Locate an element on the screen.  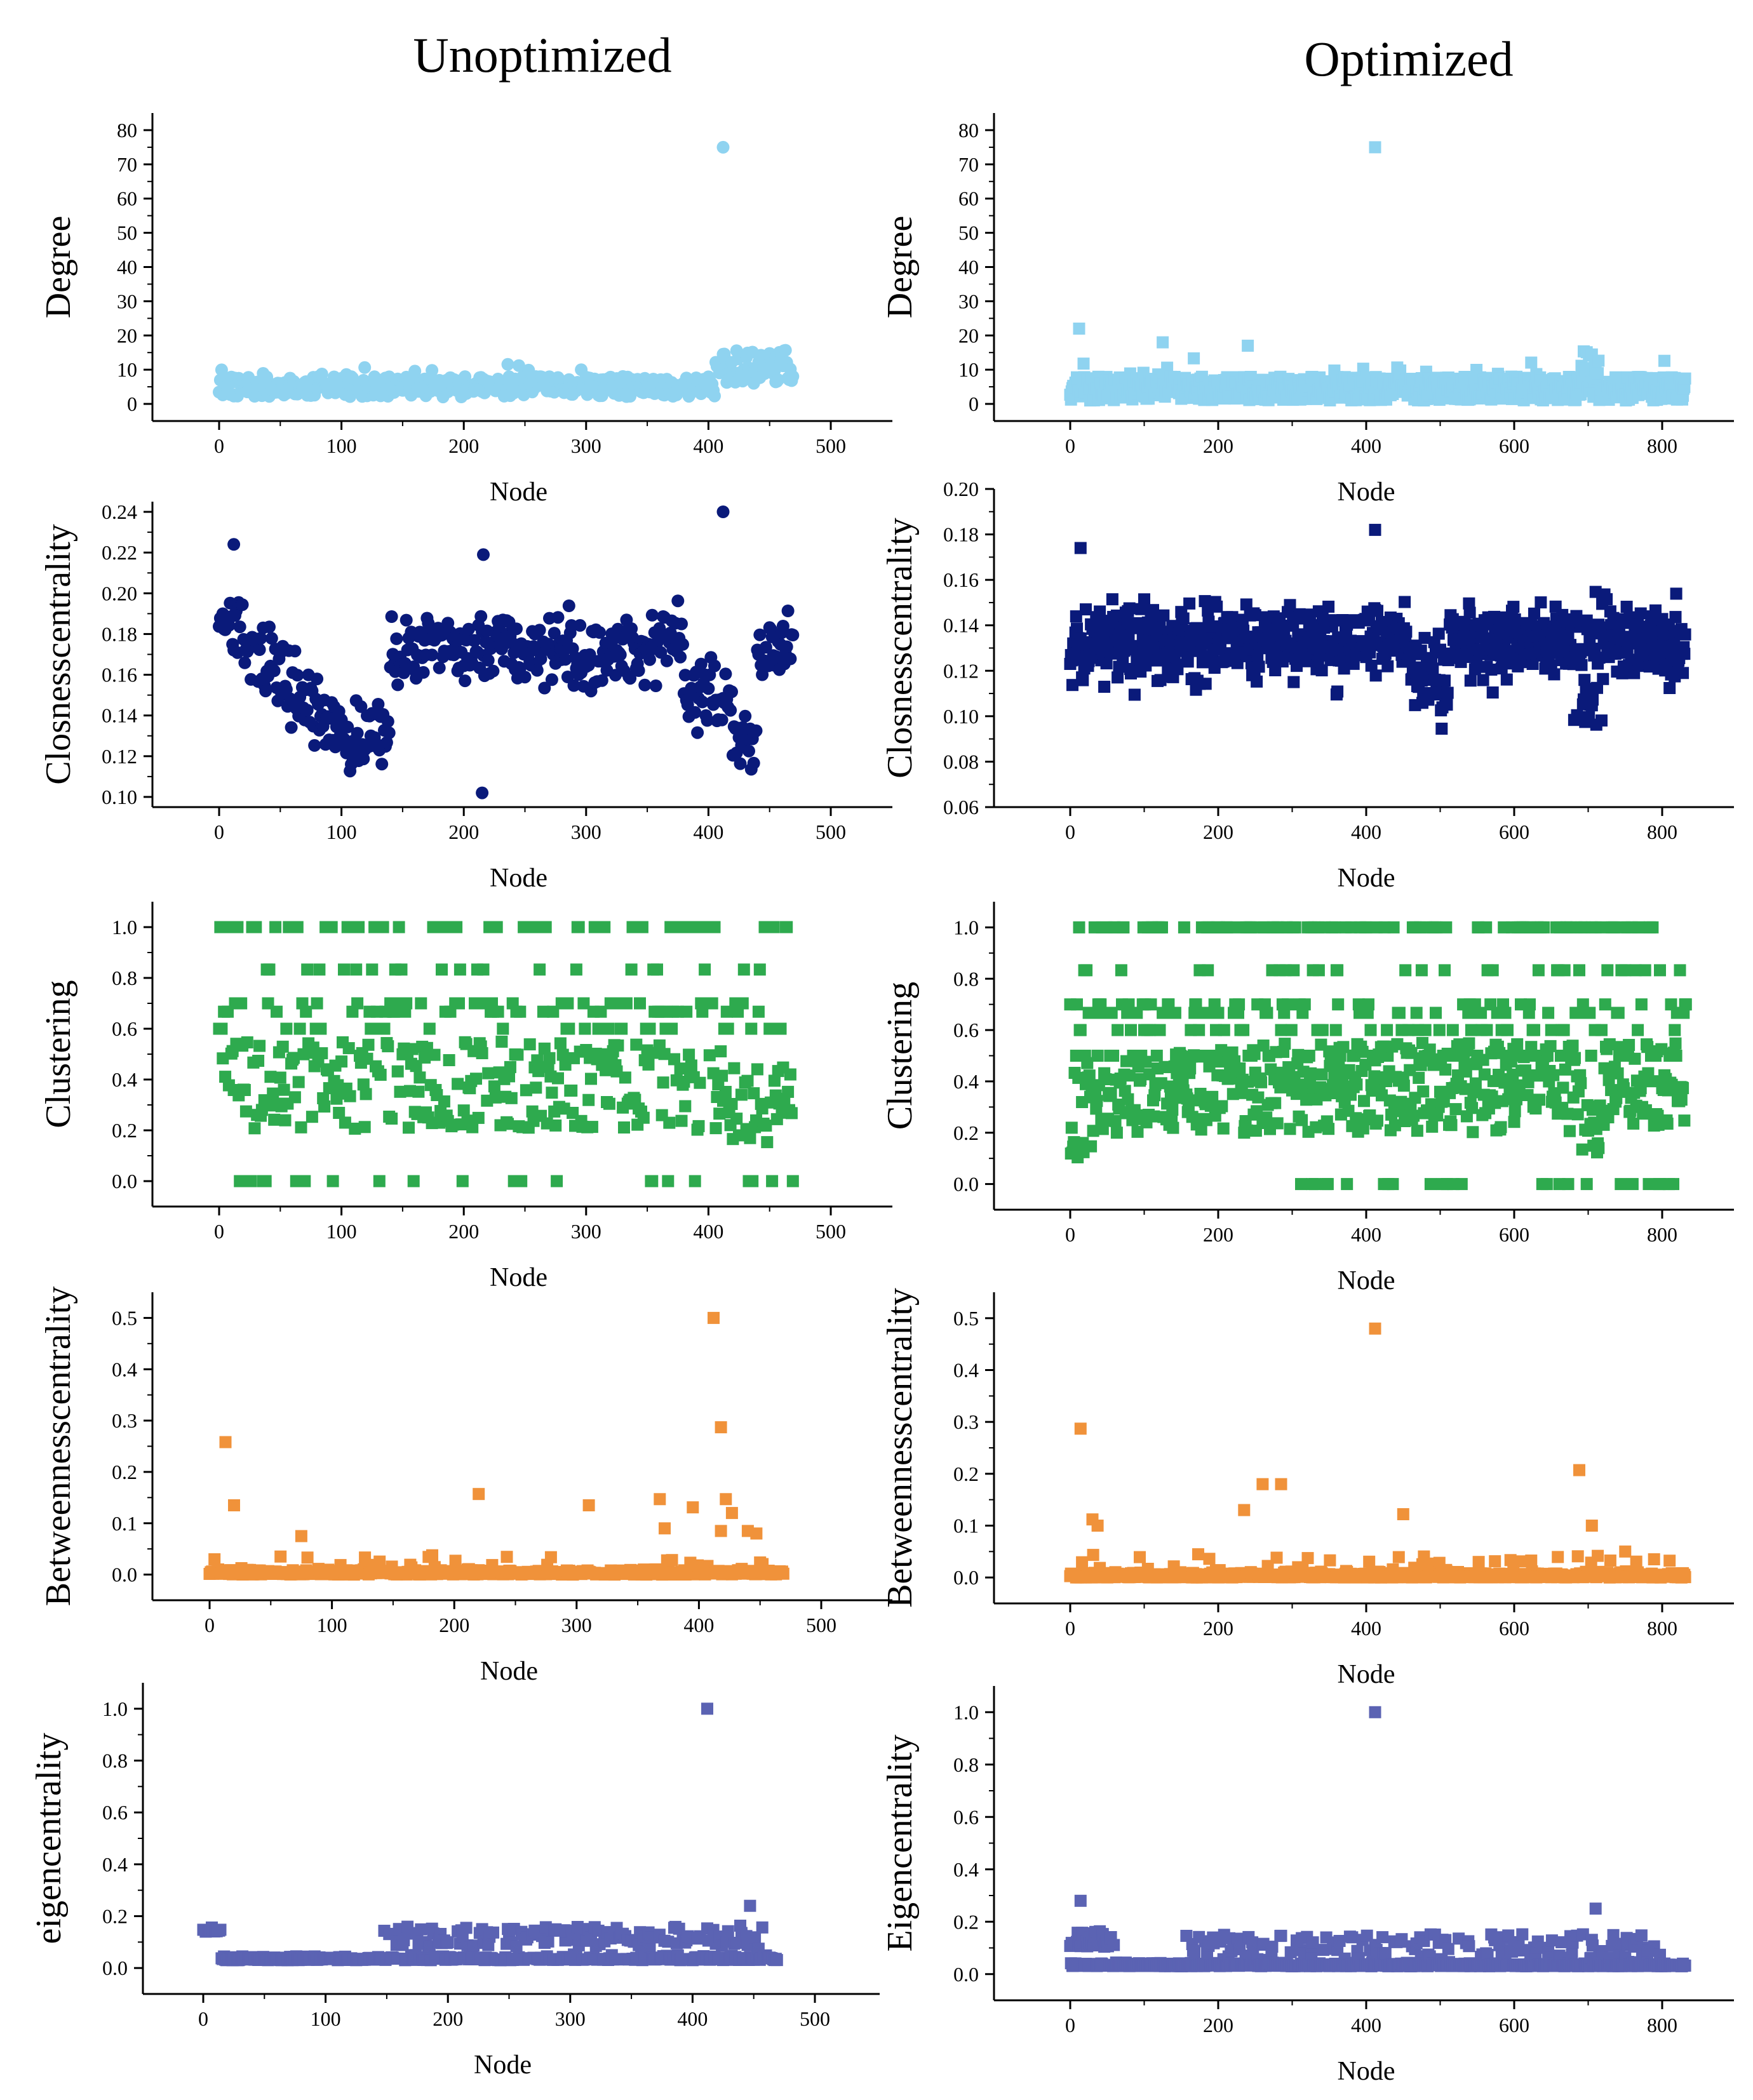
y-tick-label: 0.2 is located at coordinates (966, 1132).